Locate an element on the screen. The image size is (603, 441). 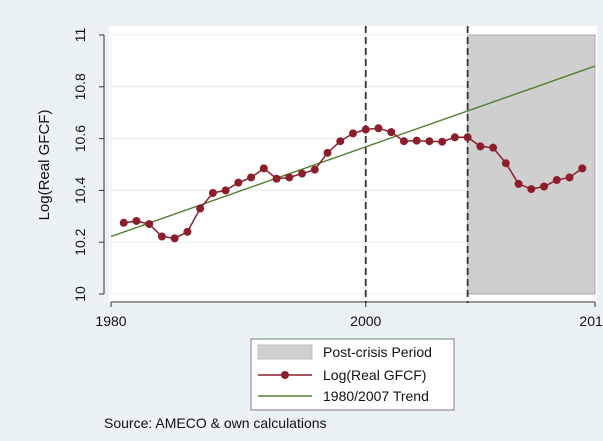
log-real-gfcf-point-2000 is located at coordinates (365, 129).